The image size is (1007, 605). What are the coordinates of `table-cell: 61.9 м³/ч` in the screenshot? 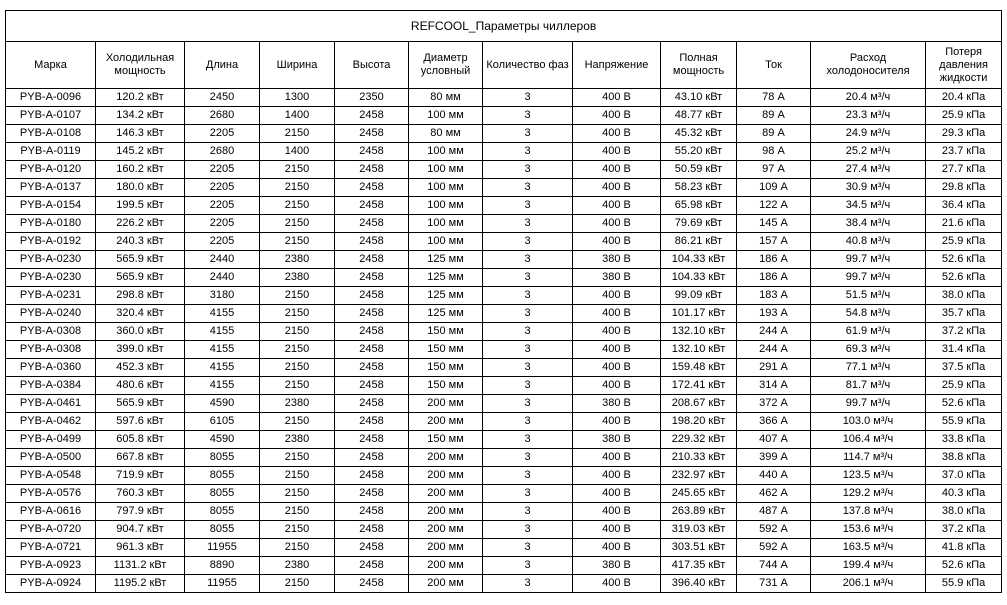 It's located at (868, 331).